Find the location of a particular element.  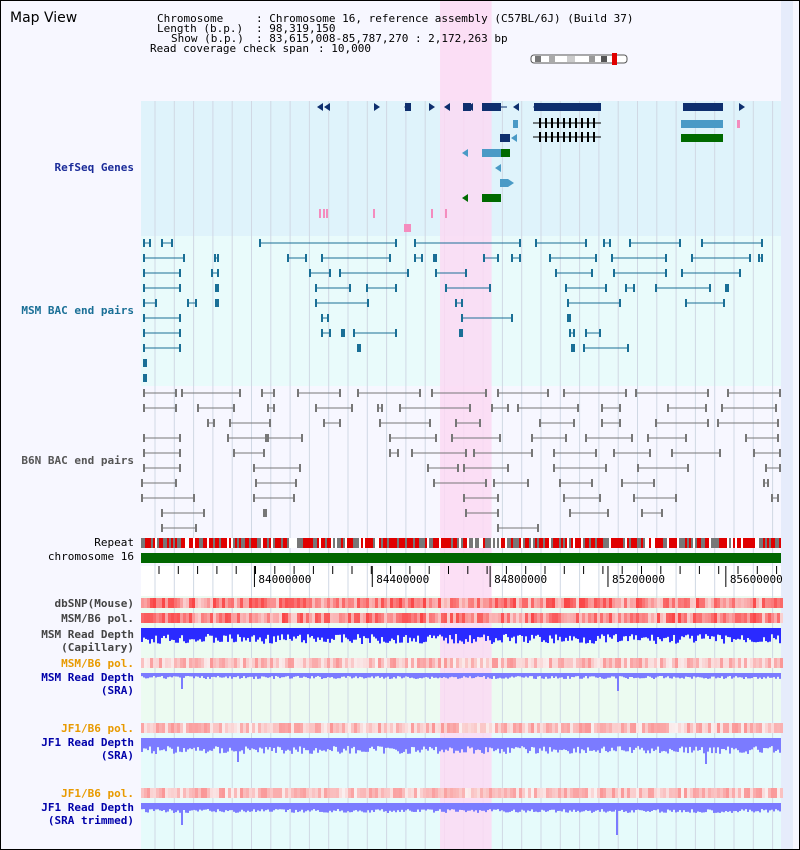

gene-mark is located at coordinates (327, 213).